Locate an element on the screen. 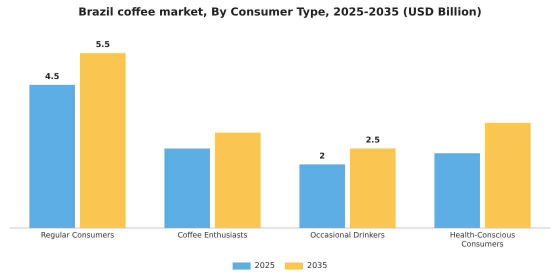 This screenshot has height=280, width=560. legend-label: 2035 is located at coordinates (317, 265).